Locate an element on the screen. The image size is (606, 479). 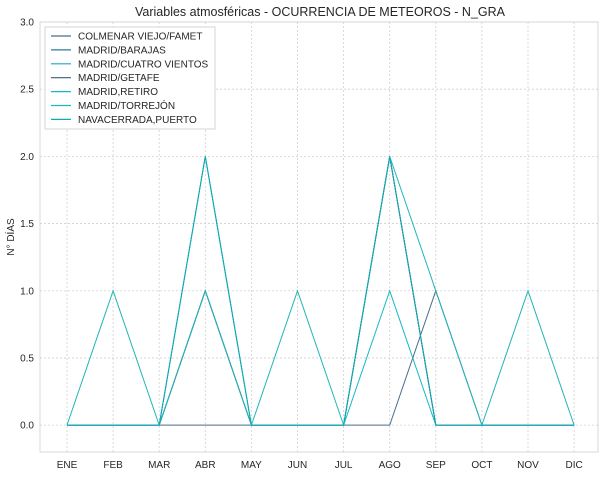
x-tick-label: SEP is located at coordinates (436, 465).